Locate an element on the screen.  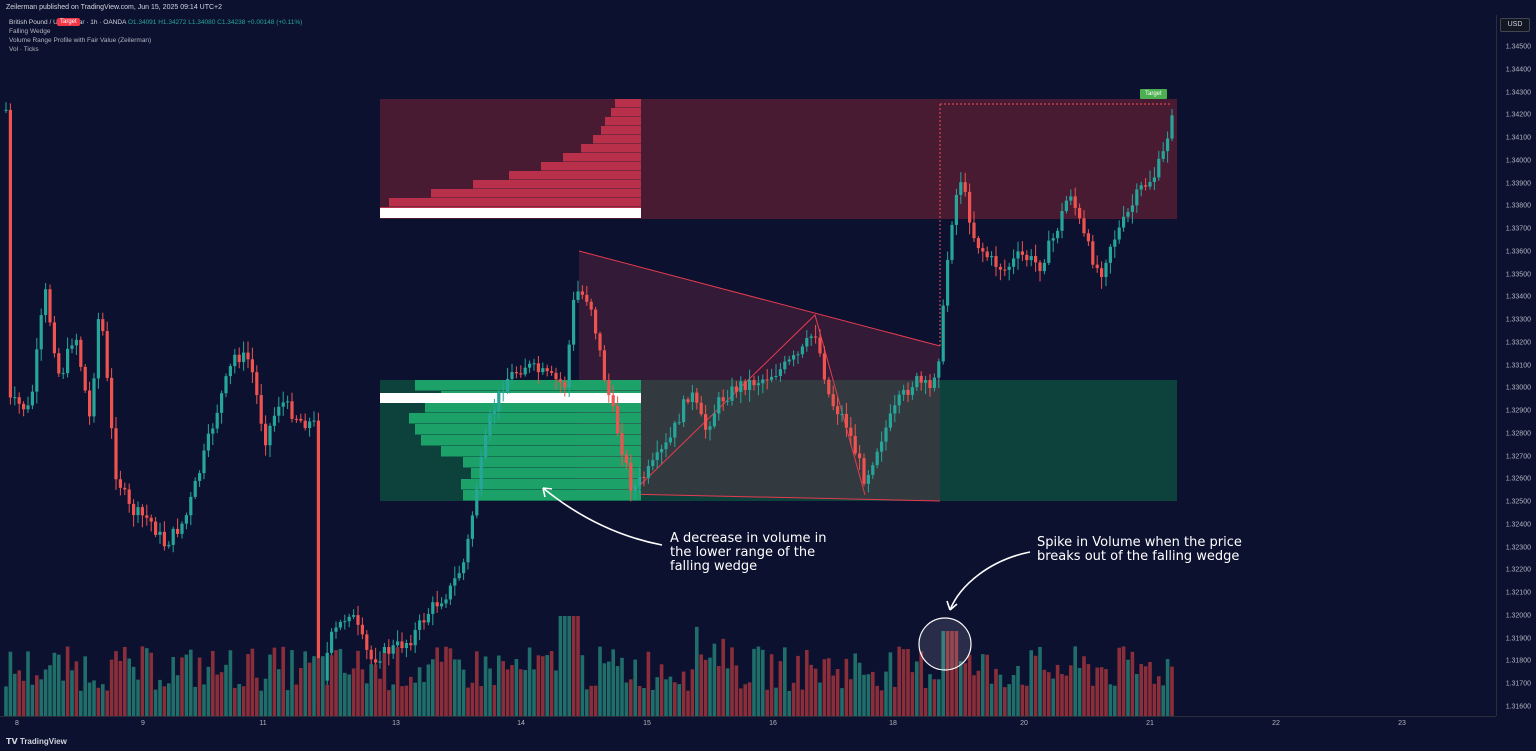
tradingview-logo: 𝗧𝗩 TradingView is located at coordinates (36, 742).